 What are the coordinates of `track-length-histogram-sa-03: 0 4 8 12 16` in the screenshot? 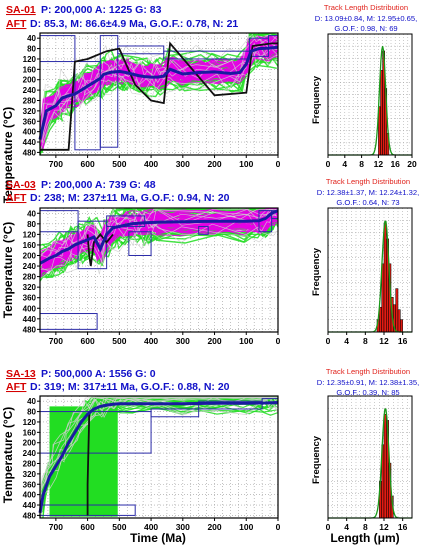 It's located at (369, 276).